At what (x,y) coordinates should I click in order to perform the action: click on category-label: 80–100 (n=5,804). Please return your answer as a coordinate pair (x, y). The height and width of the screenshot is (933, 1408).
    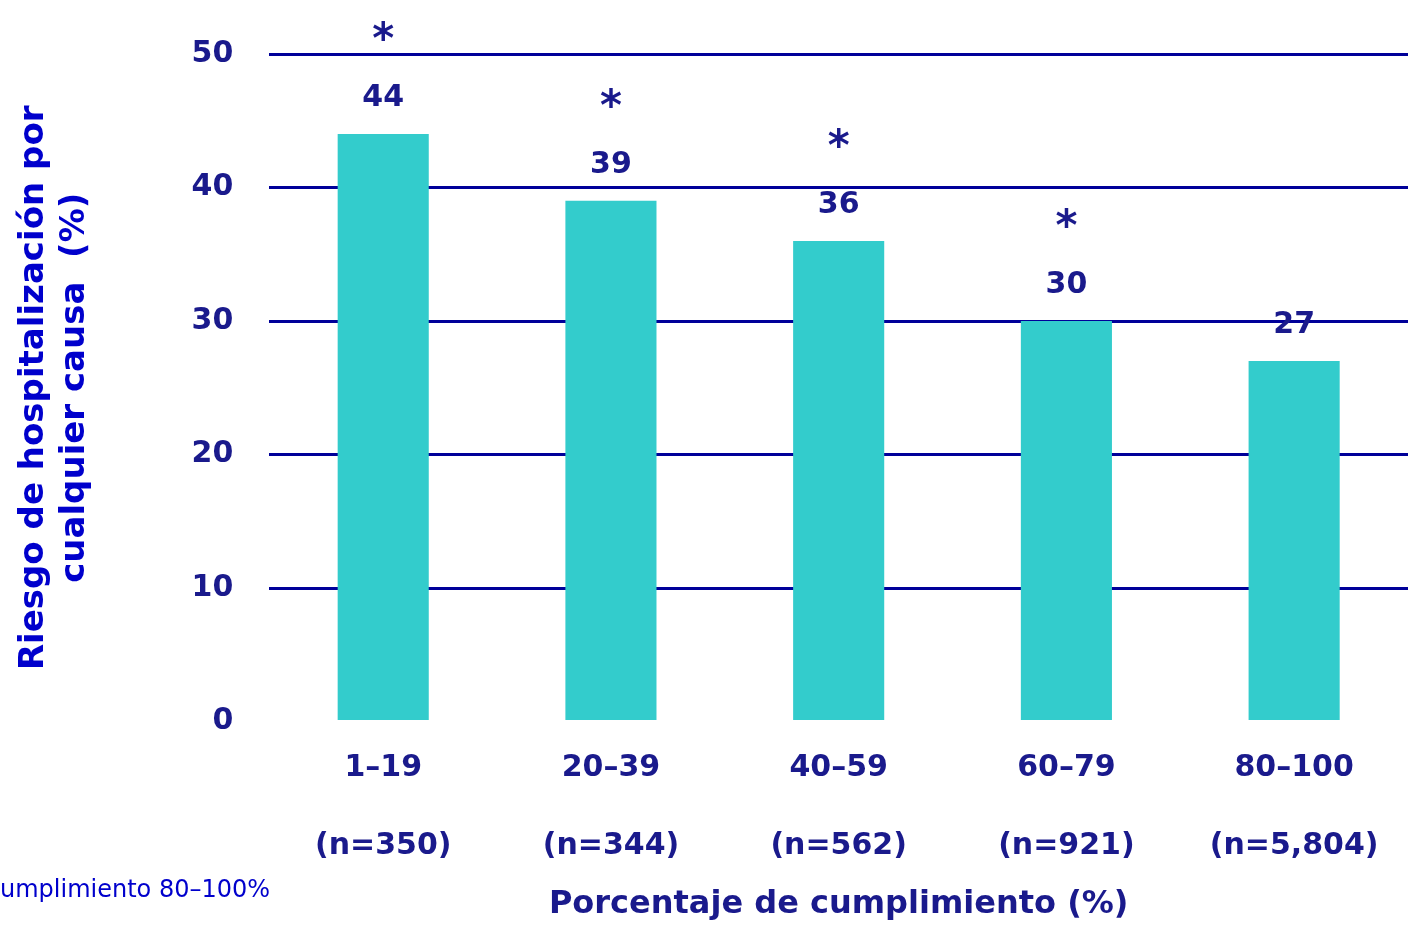
    Looking at the image, I should click on (1294, 805).